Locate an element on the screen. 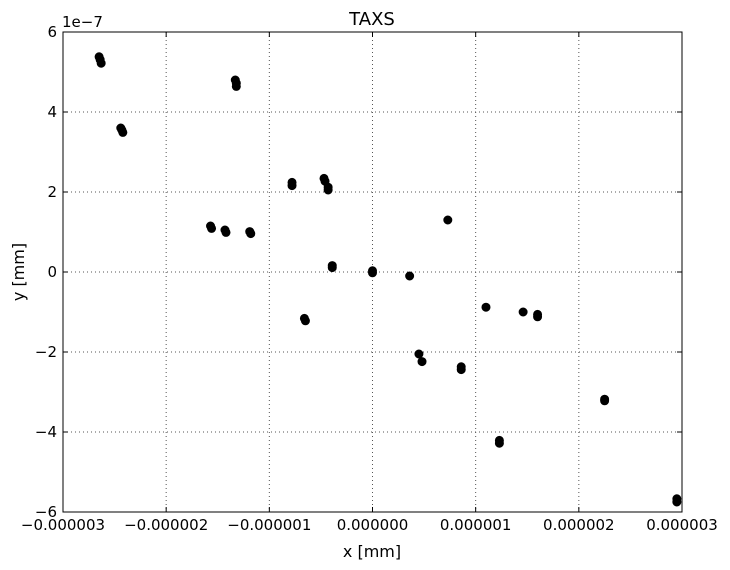 The height and width of the screenshot is (570, 730). x-axis-label: x [mm] is located at coordinates (372, 551).